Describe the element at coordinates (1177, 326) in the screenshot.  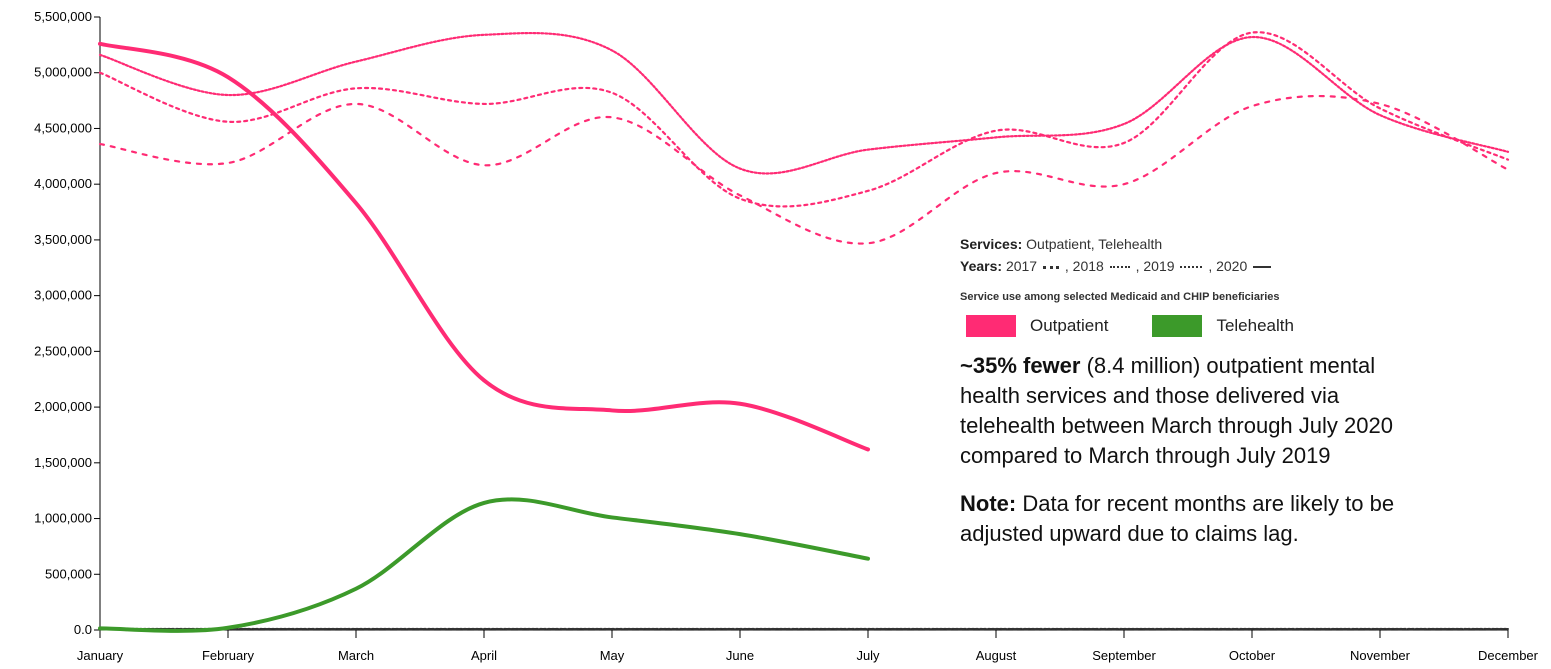
I see `telehealth-swatch-icon` at that location.